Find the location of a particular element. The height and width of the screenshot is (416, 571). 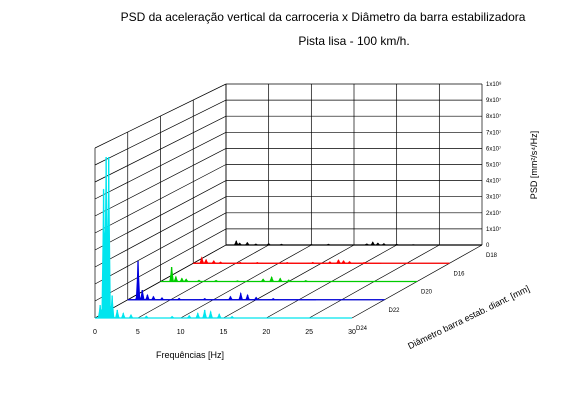

x-tick-labels: 0 5 10 15 20 25 30 is located at coordinates (224, 332).